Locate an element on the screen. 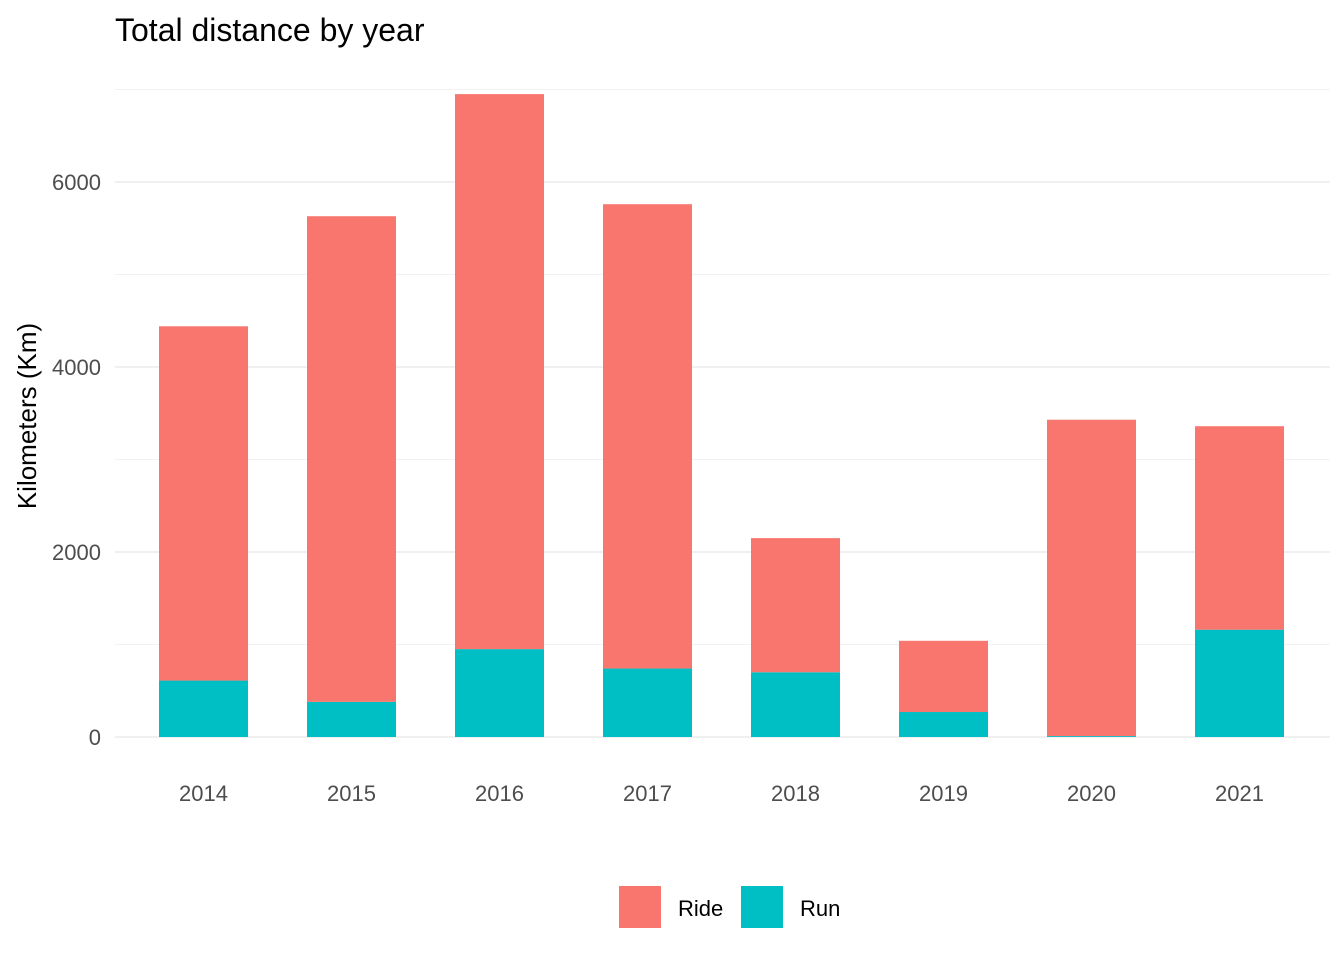  bar-run-2021 is located at coordinates (1239, 683).